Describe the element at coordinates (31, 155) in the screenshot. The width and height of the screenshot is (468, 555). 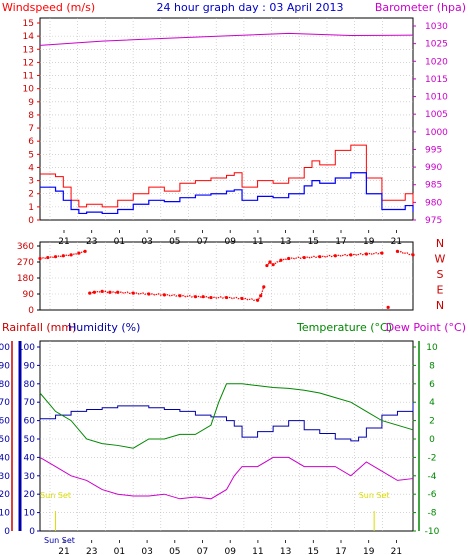
I see `windspeed-tick-label: 5` at that location.